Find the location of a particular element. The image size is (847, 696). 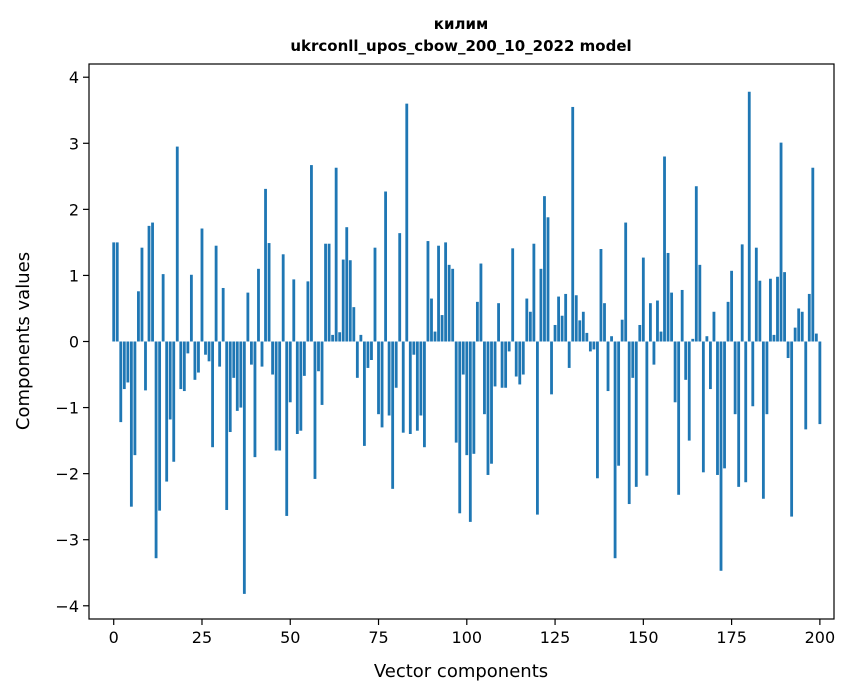

y-tick-label: −3 is located at coordinates (67, 540).